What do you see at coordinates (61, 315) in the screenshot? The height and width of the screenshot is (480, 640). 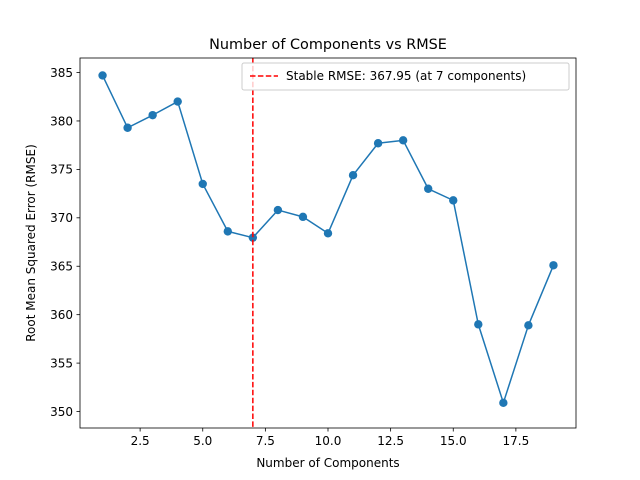 I see `y-tick-label: 360` at bounding box center [61, 315].